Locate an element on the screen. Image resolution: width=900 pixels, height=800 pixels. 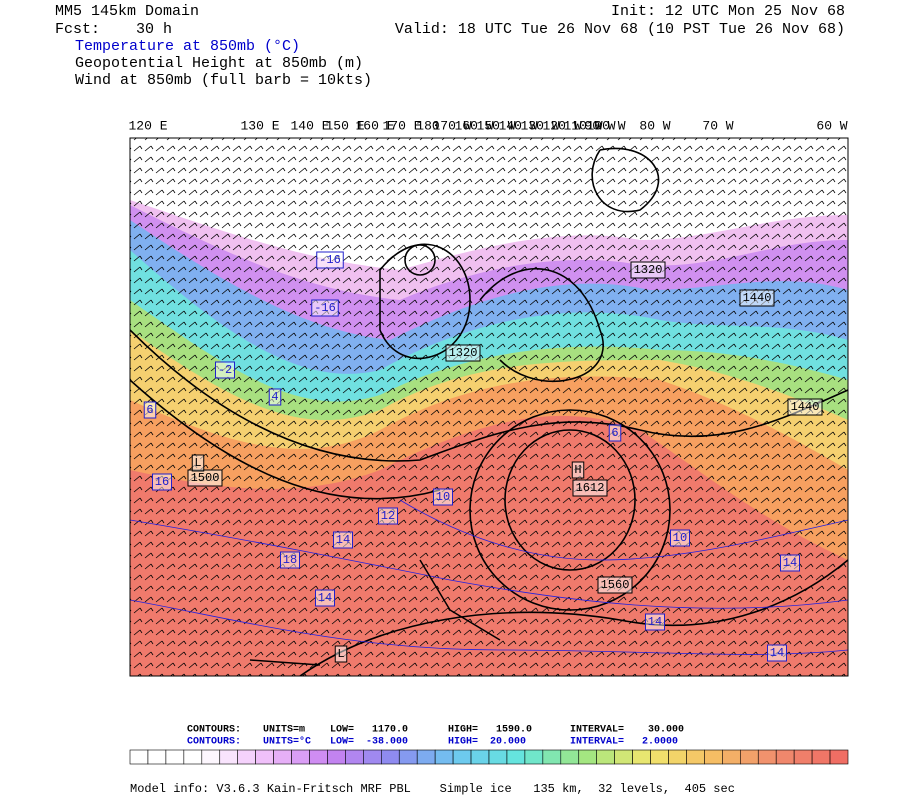
contour-label-text: 1440 is located at coordinates (757, 298).